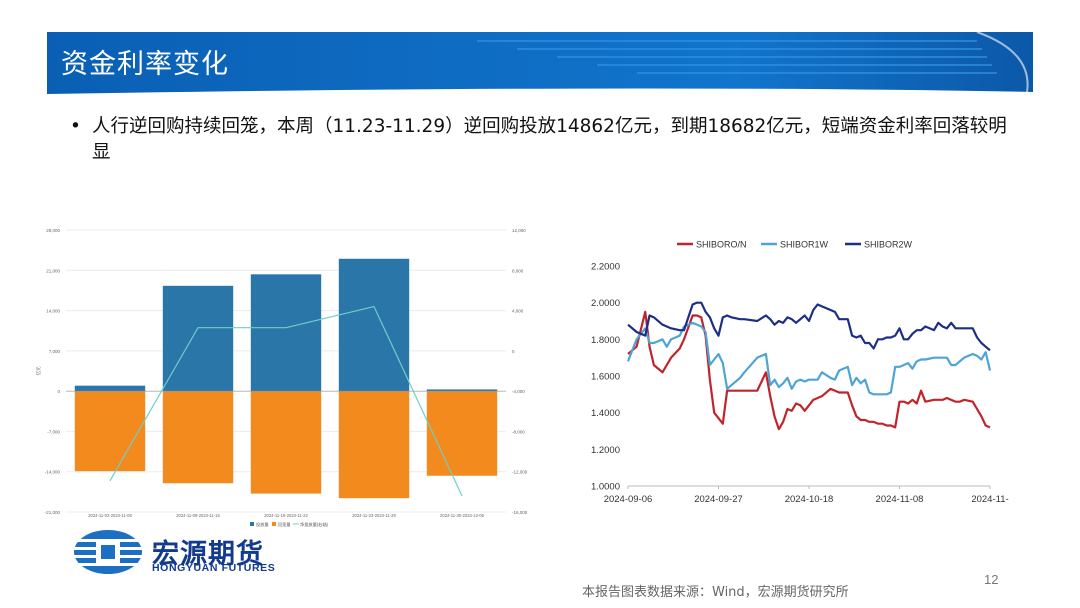 The height and width of the screenshot is (608, 1080). I want to click on legend-label: 净投放量(右轴), so click(314, 524).